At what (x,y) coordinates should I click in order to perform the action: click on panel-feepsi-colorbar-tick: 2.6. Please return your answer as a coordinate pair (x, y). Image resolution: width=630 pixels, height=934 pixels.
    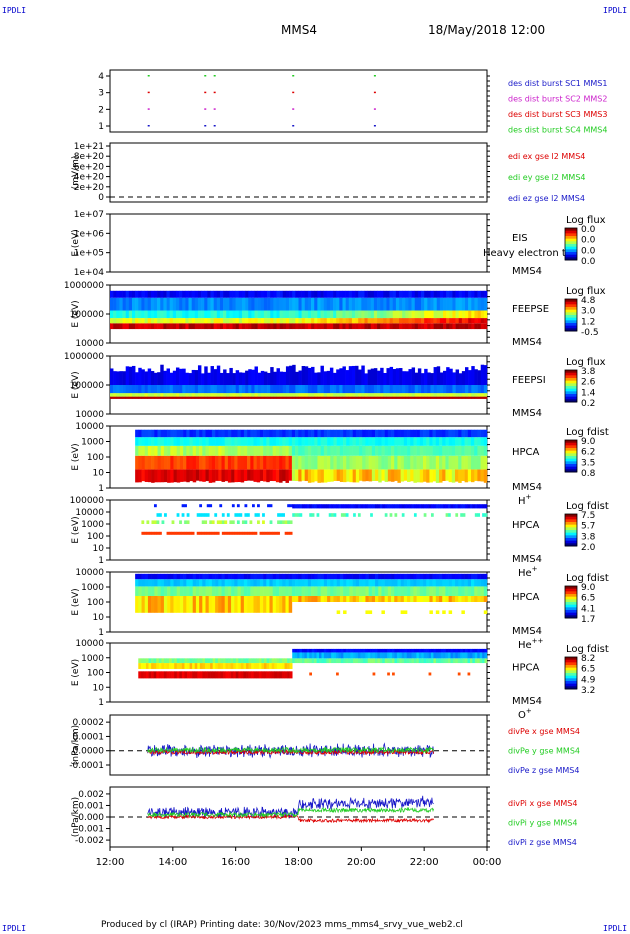
    Looking at the image, I should click on (588, 383).